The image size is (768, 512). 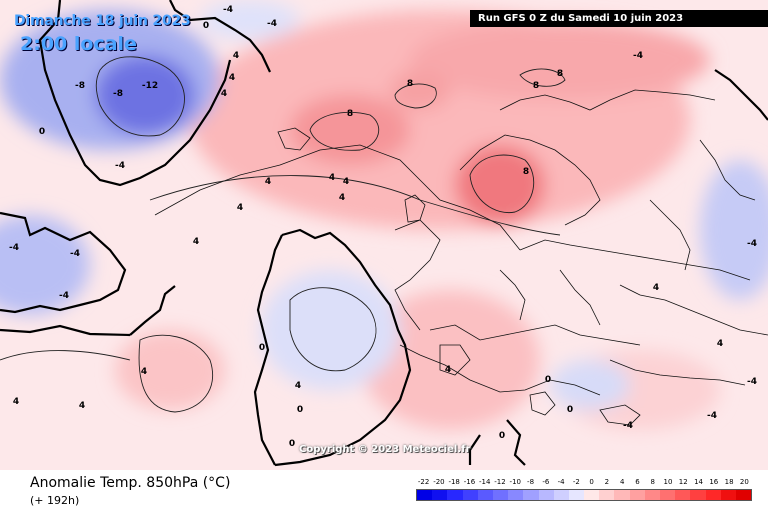 What do you see at coordinates (652, 482) in the screenshot?
I see `legend-tick-label: 8` at bounding box center [652, 482].